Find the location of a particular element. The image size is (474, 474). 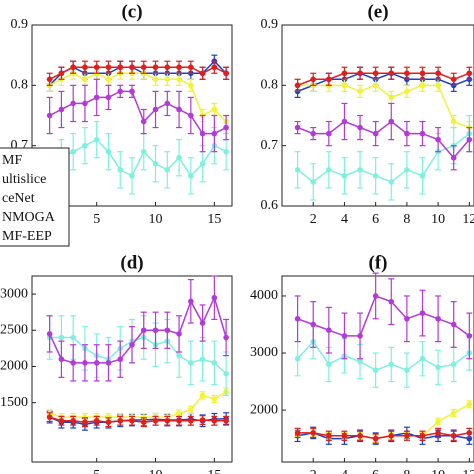

y-tick-label: 0.6 is located at coordinates (270, 205).